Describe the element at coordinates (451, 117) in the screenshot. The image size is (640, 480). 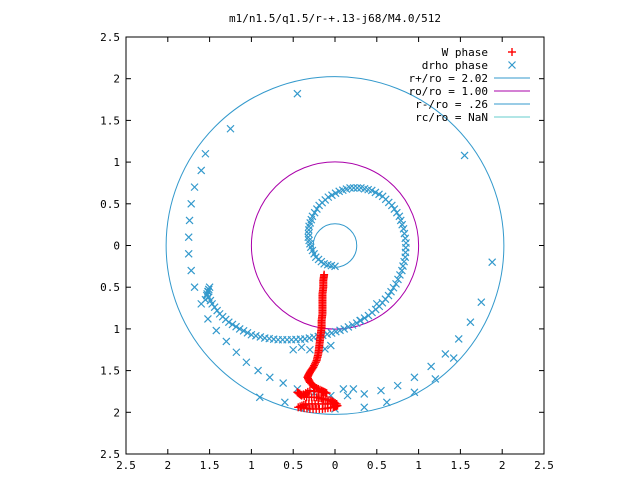
I see `legend-label: rc/ro = NaN` at that location.